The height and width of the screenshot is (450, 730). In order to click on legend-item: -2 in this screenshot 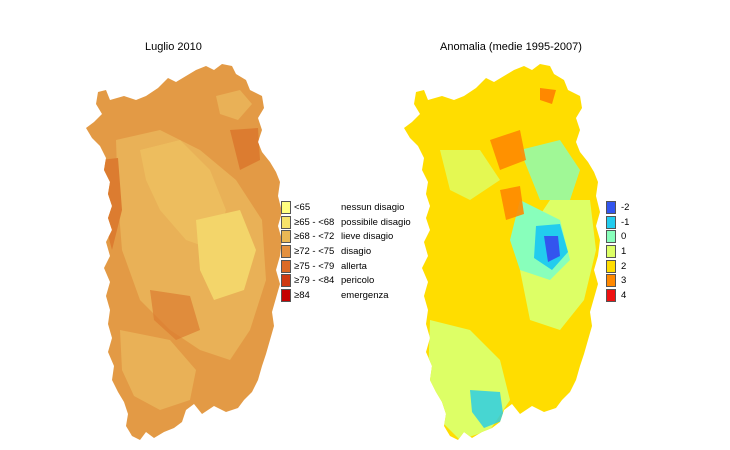, I will do `click(617, 207)`.